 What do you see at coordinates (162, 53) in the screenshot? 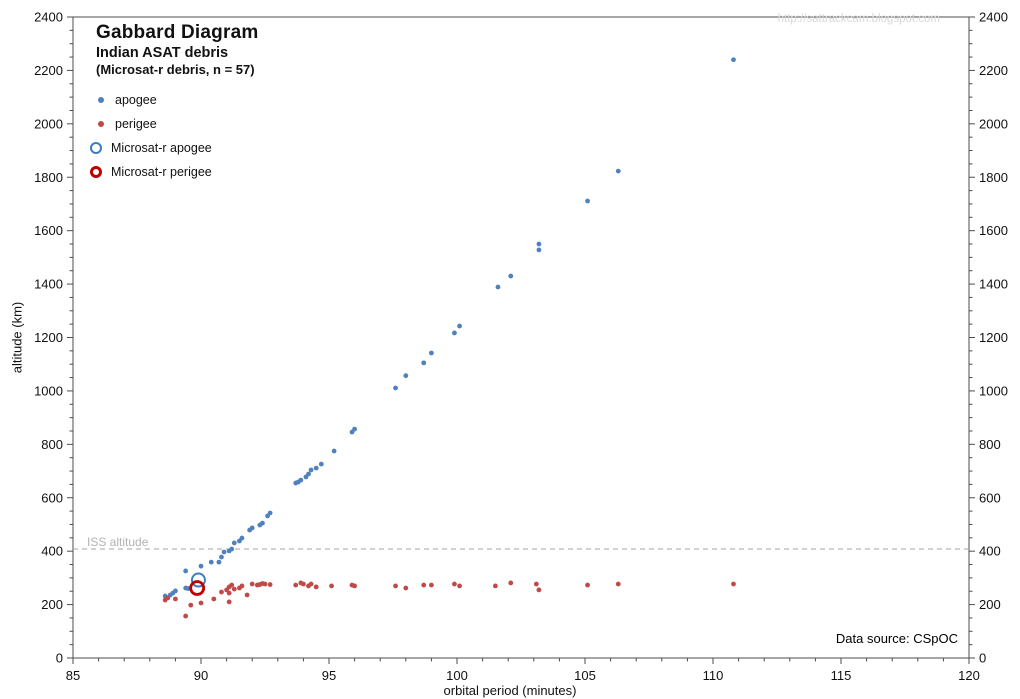
I see `chart-subtitle: Indian ASAT debris` at bounding box center [162, 53].